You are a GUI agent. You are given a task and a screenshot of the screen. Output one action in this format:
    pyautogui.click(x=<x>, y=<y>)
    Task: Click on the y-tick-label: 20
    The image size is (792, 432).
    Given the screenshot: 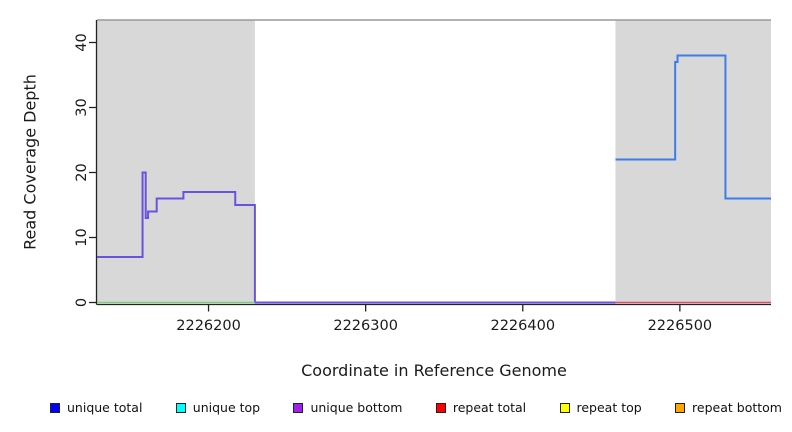 What is the action you would take?
    pyautogui.click(x=82, y=172)
    